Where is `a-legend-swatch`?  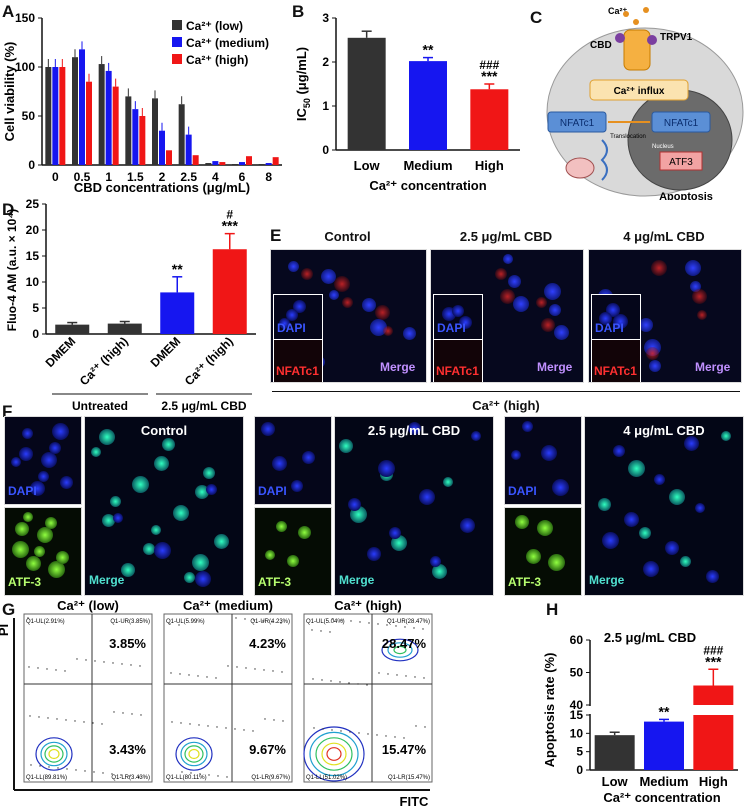 a-legend-swatch is located at coordinates (177, 59).